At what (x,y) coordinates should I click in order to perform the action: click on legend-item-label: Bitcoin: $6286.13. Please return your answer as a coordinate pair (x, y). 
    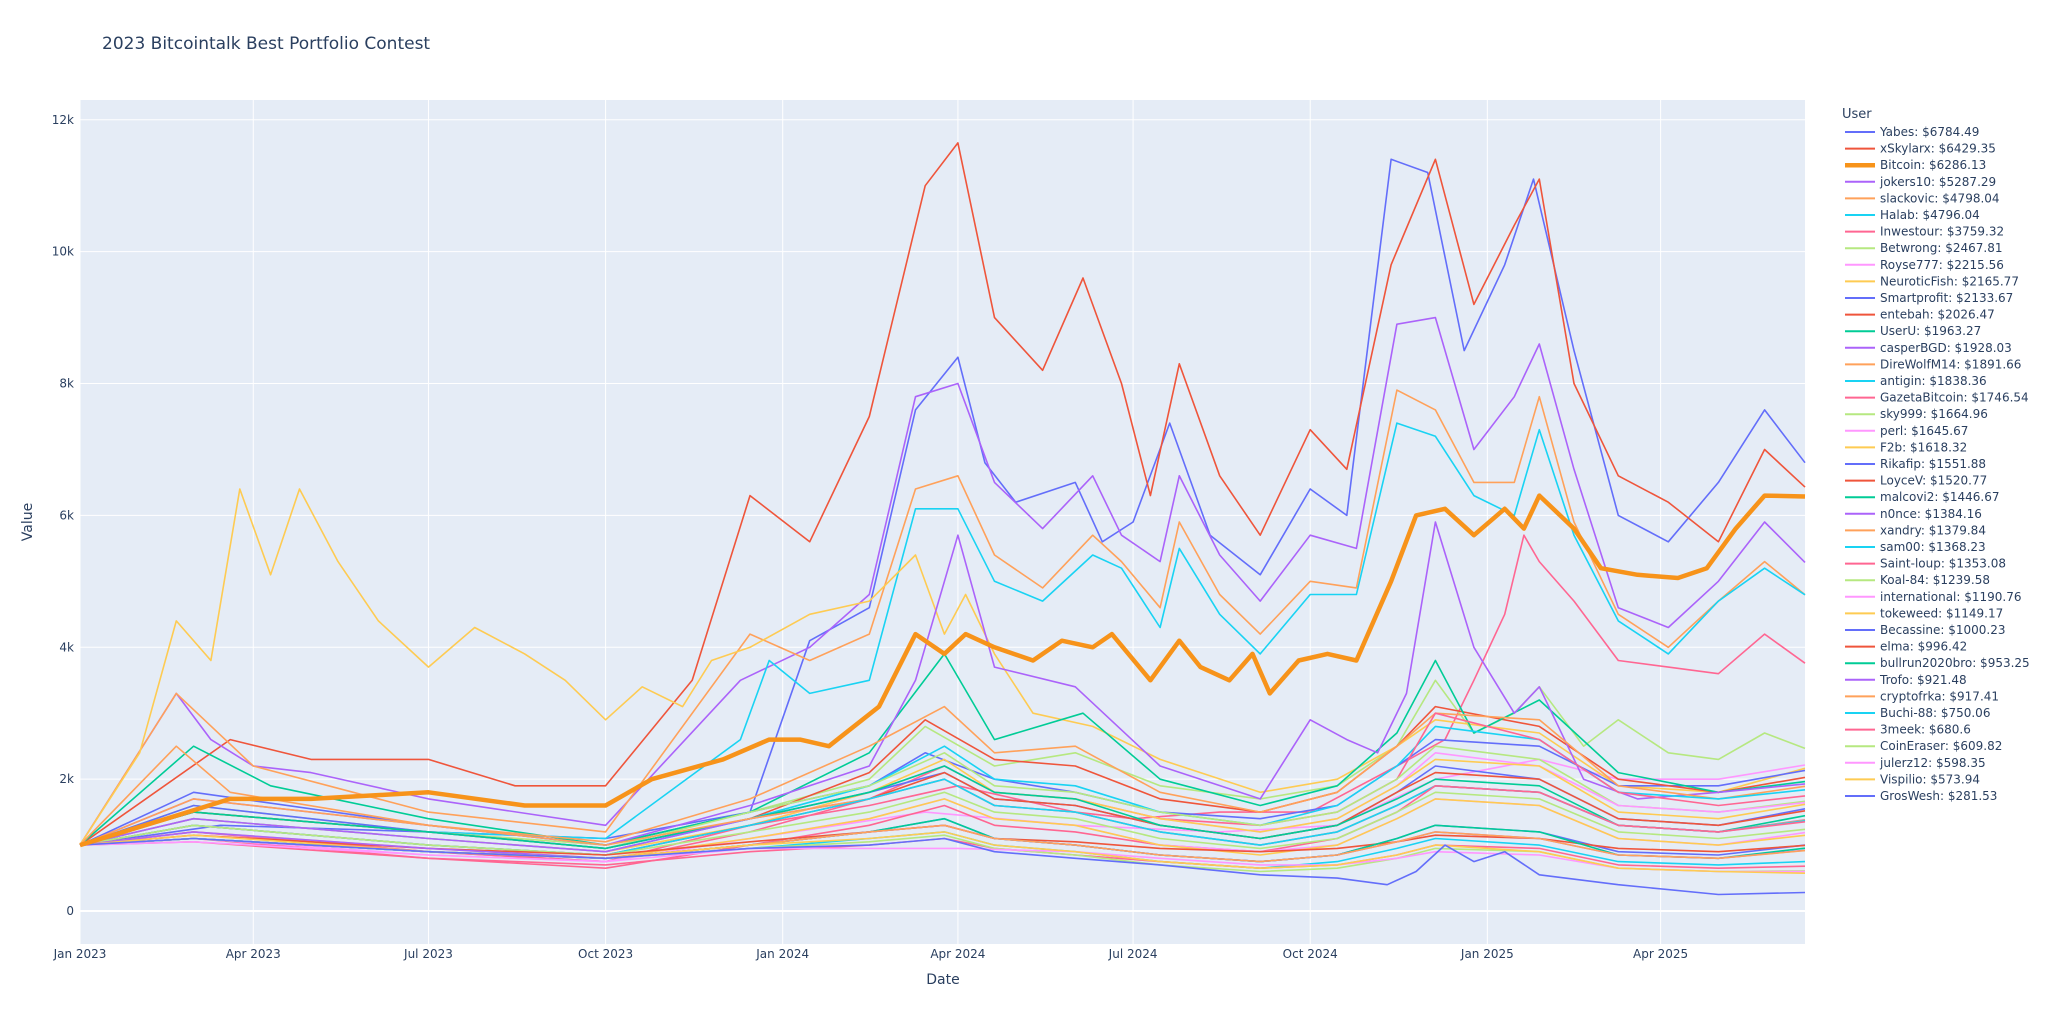
    Looking at the image, I should click on (1933, 165).